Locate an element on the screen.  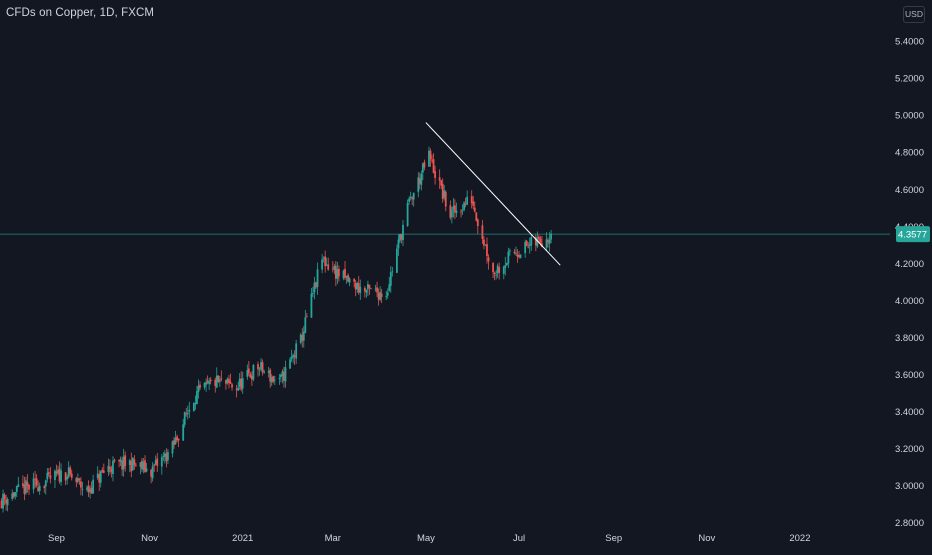
trendline is located at coordinates (493, 194).